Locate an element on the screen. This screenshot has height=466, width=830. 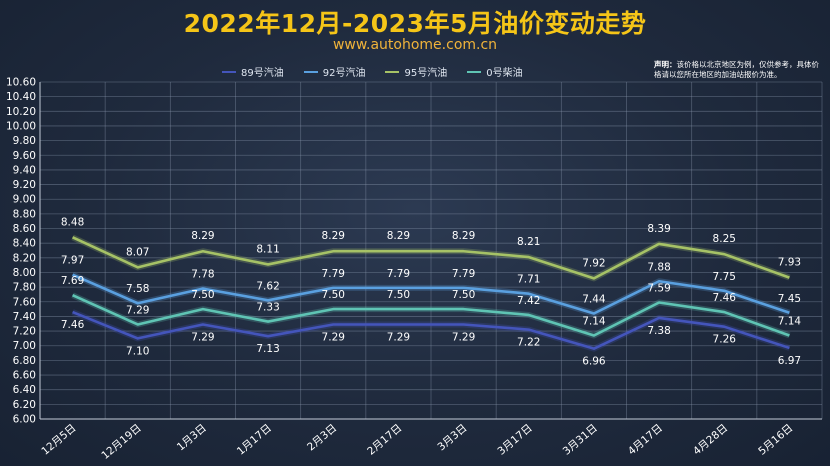
data-label: 7.22 is located at coordinates (528, 343).